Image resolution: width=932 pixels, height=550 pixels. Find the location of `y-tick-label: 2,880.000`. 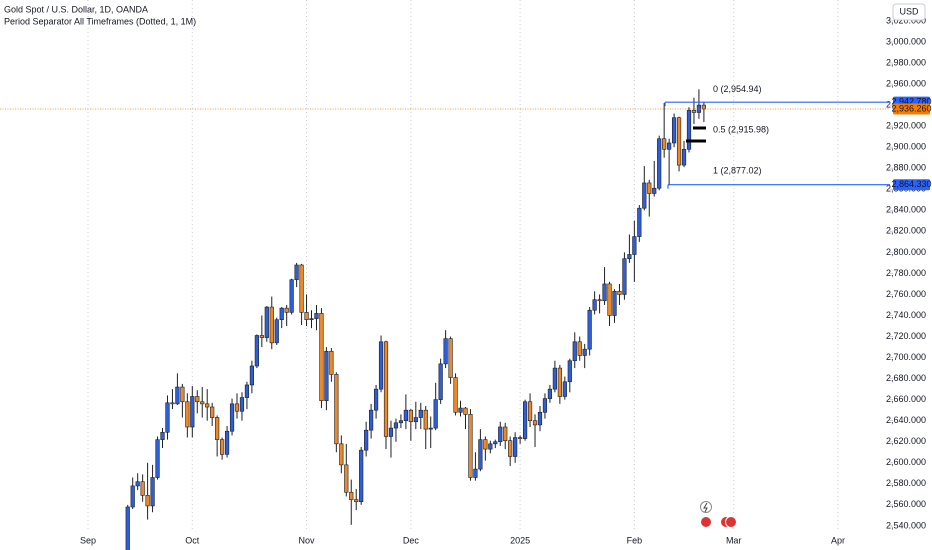

y-tick-label: 2,880.000 is located at coordinates (906, 168).